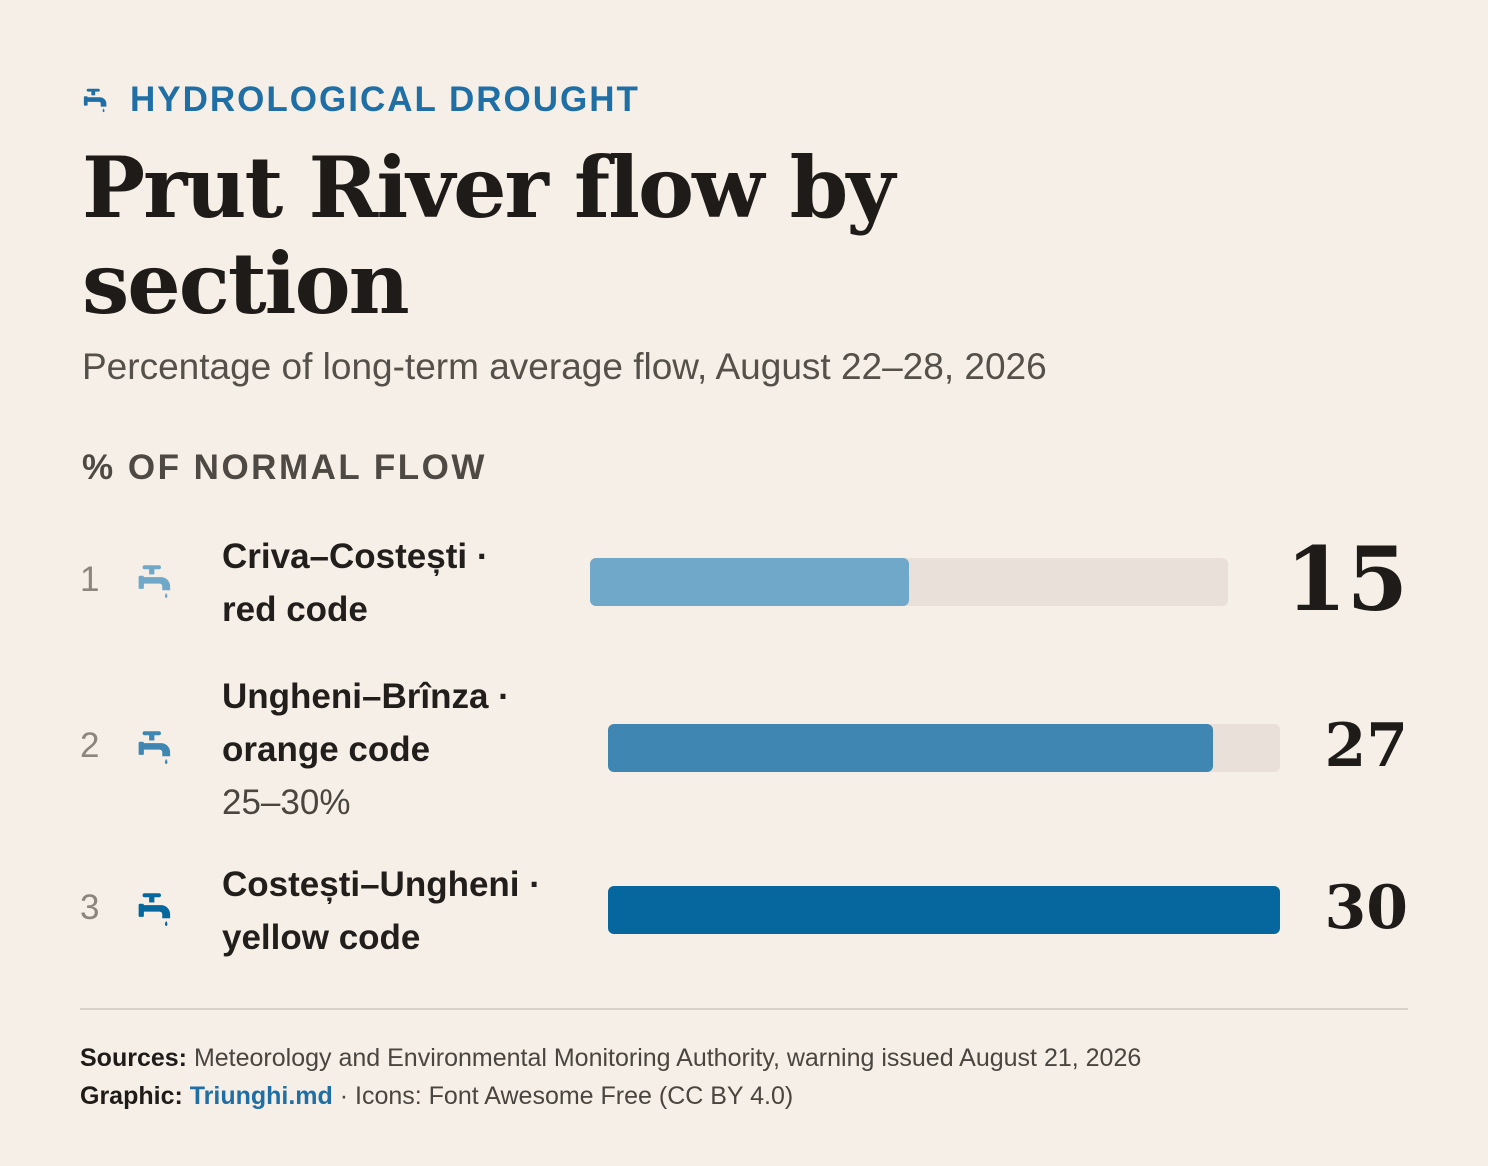  I want to click on kicker: HYDROLOGICAL DROUGHT, so click(361, 100).